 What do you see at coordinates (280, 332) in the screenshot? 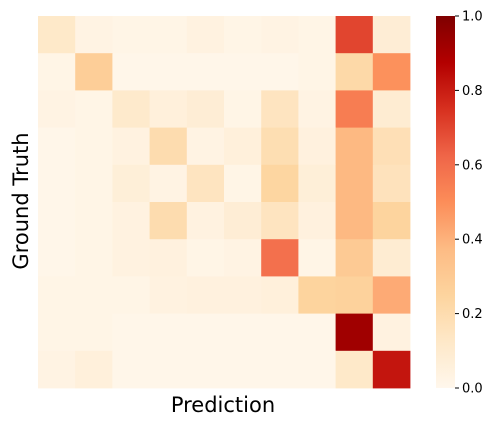
I see `heatmap-cell-r8-c6` at bounding box center [280, 332].